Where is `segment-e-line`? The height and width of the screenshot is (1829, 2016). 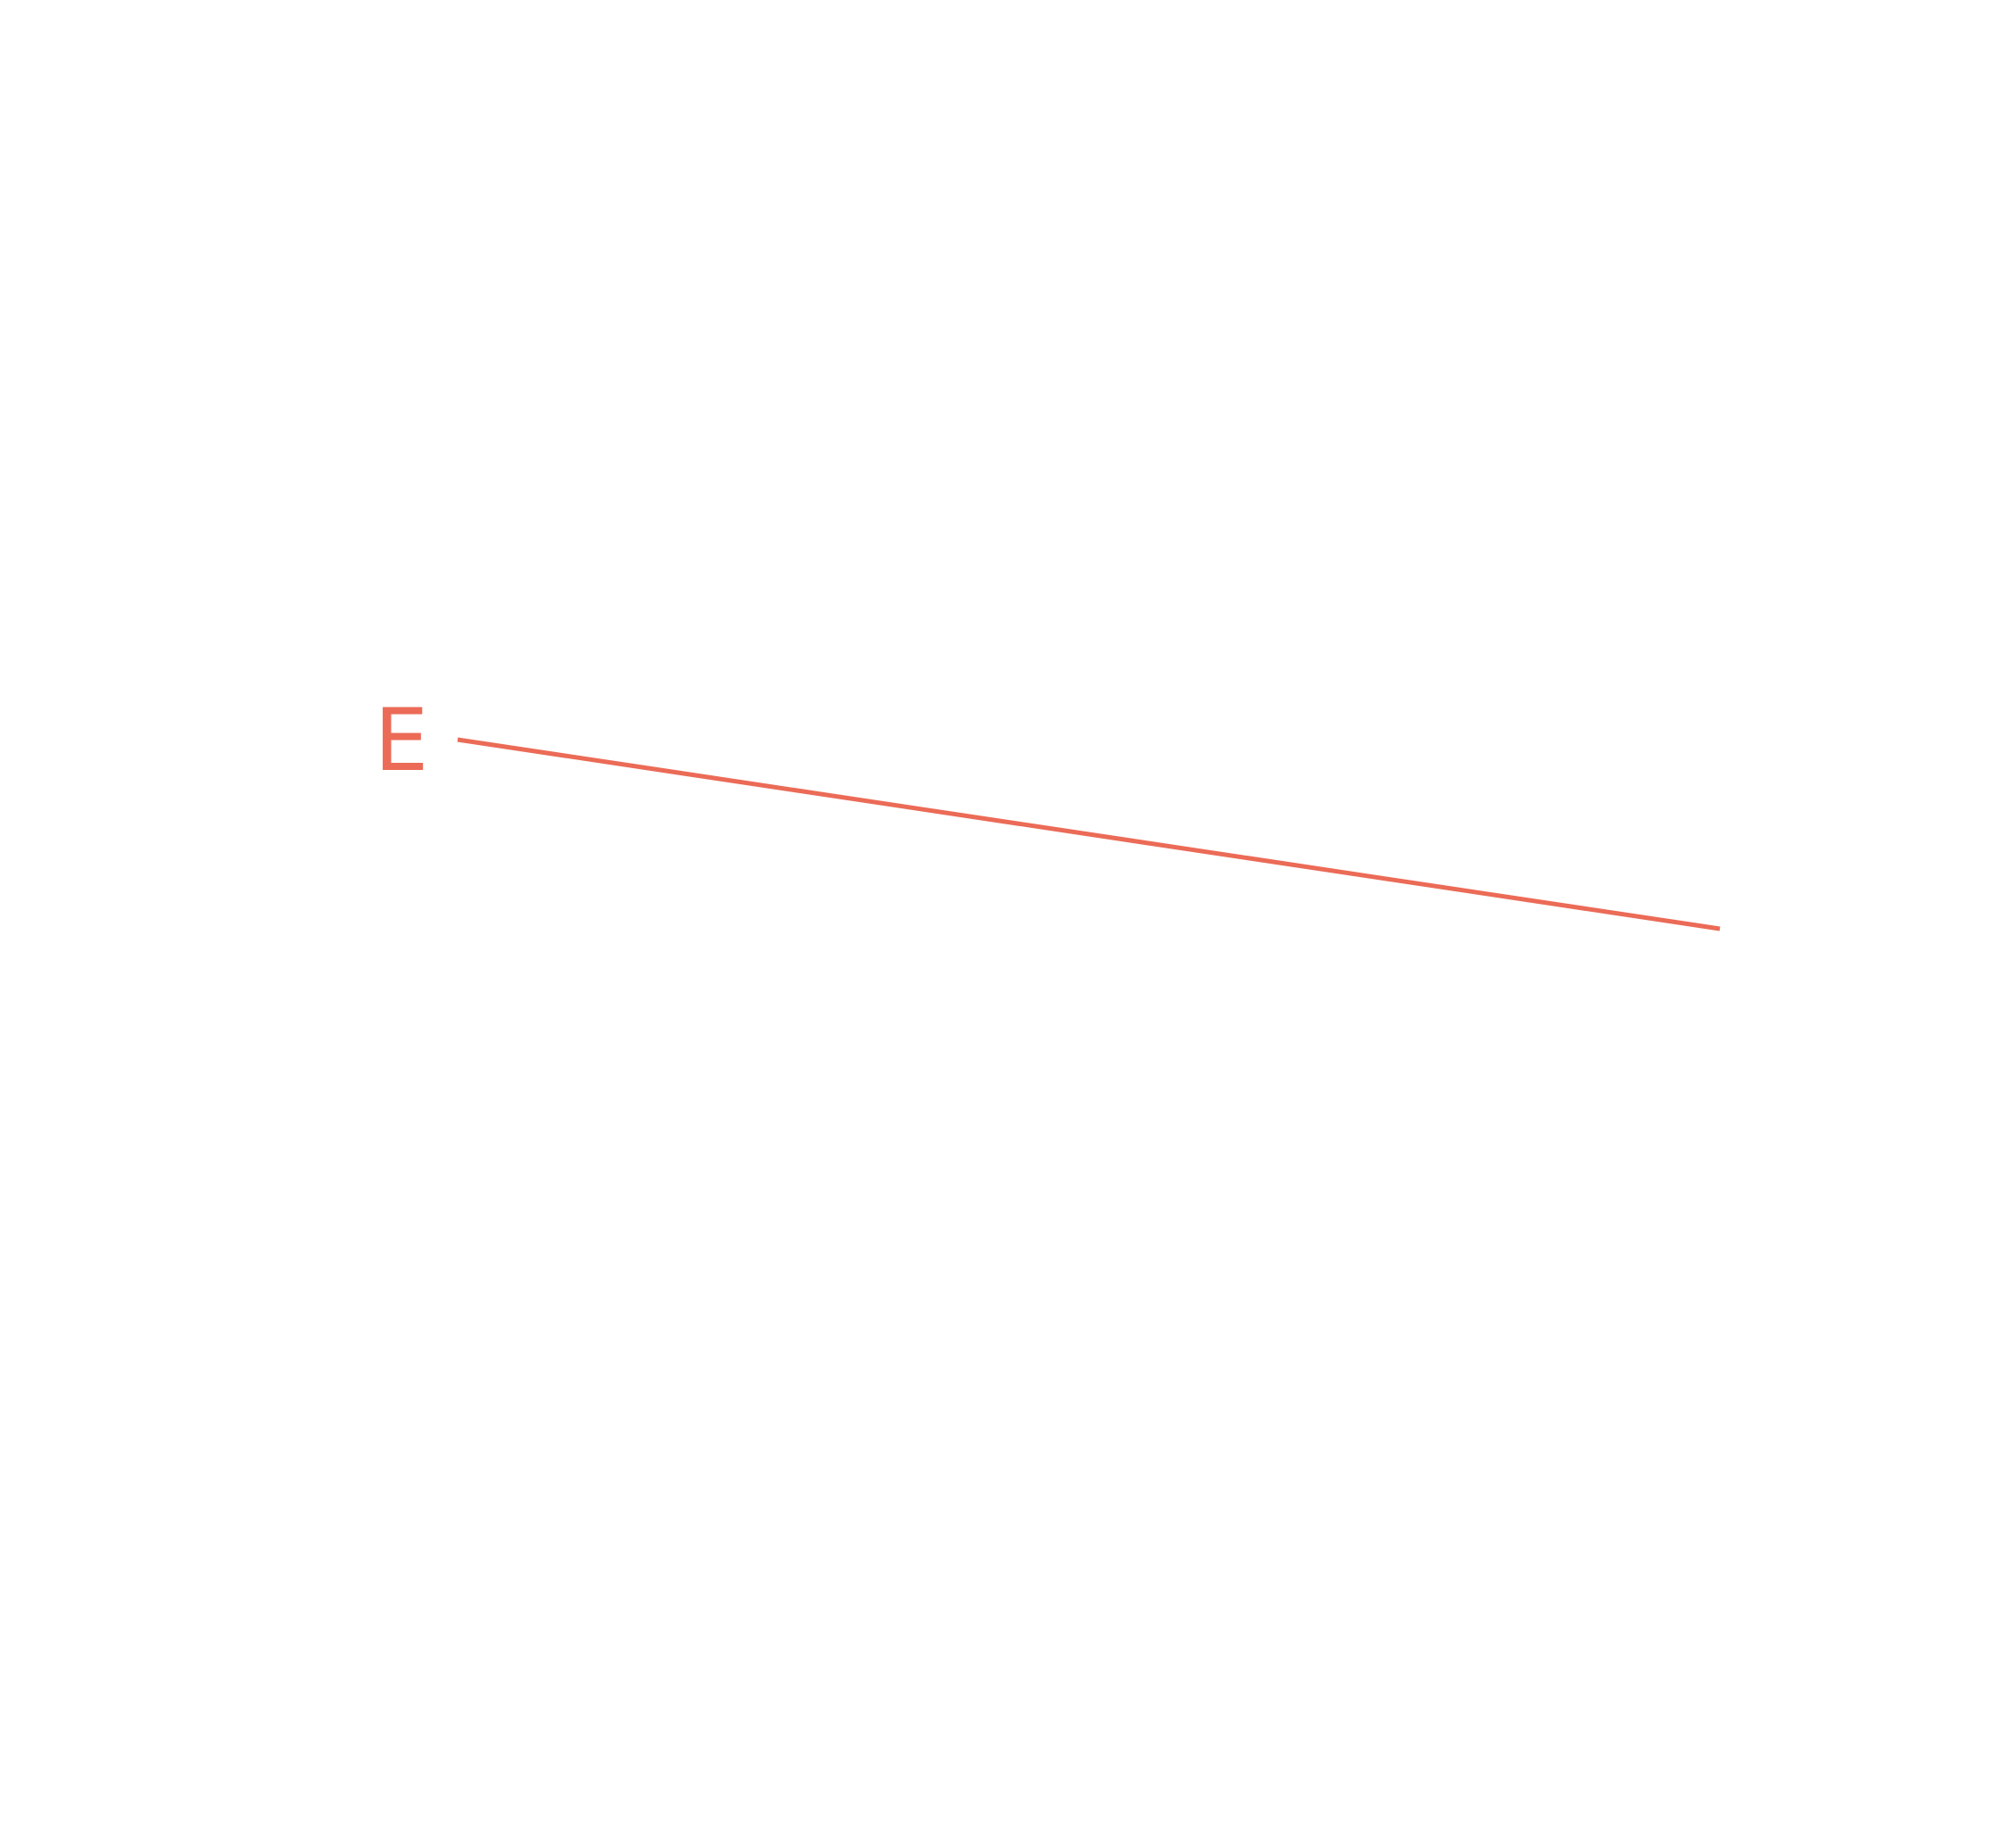 segment-e-line is located at coordinates (1089, 834).